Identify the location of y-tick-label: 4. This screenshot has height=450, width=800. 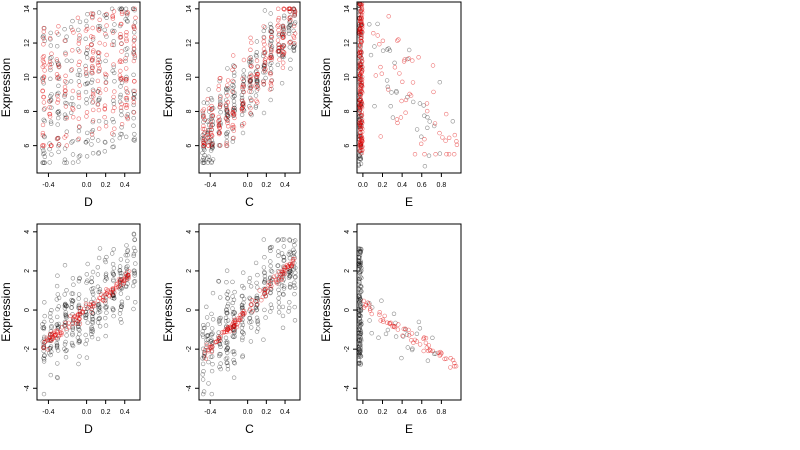
(347, 232).